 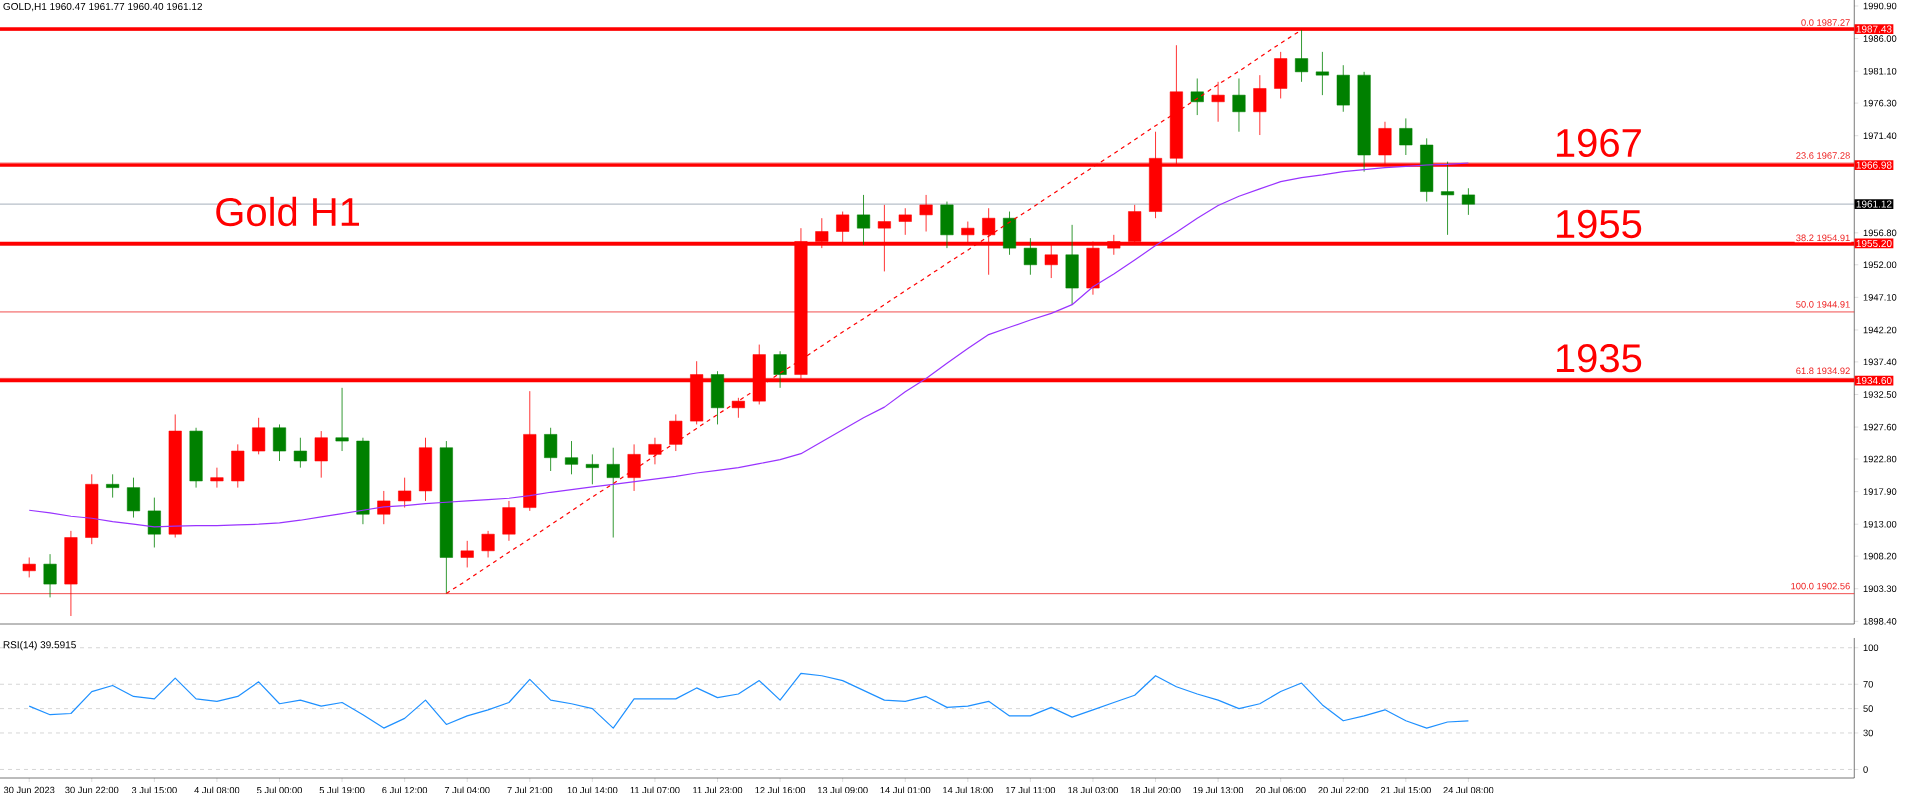 I want to click on y-tick-label: 1947.10, so click(x=1880, y=297).